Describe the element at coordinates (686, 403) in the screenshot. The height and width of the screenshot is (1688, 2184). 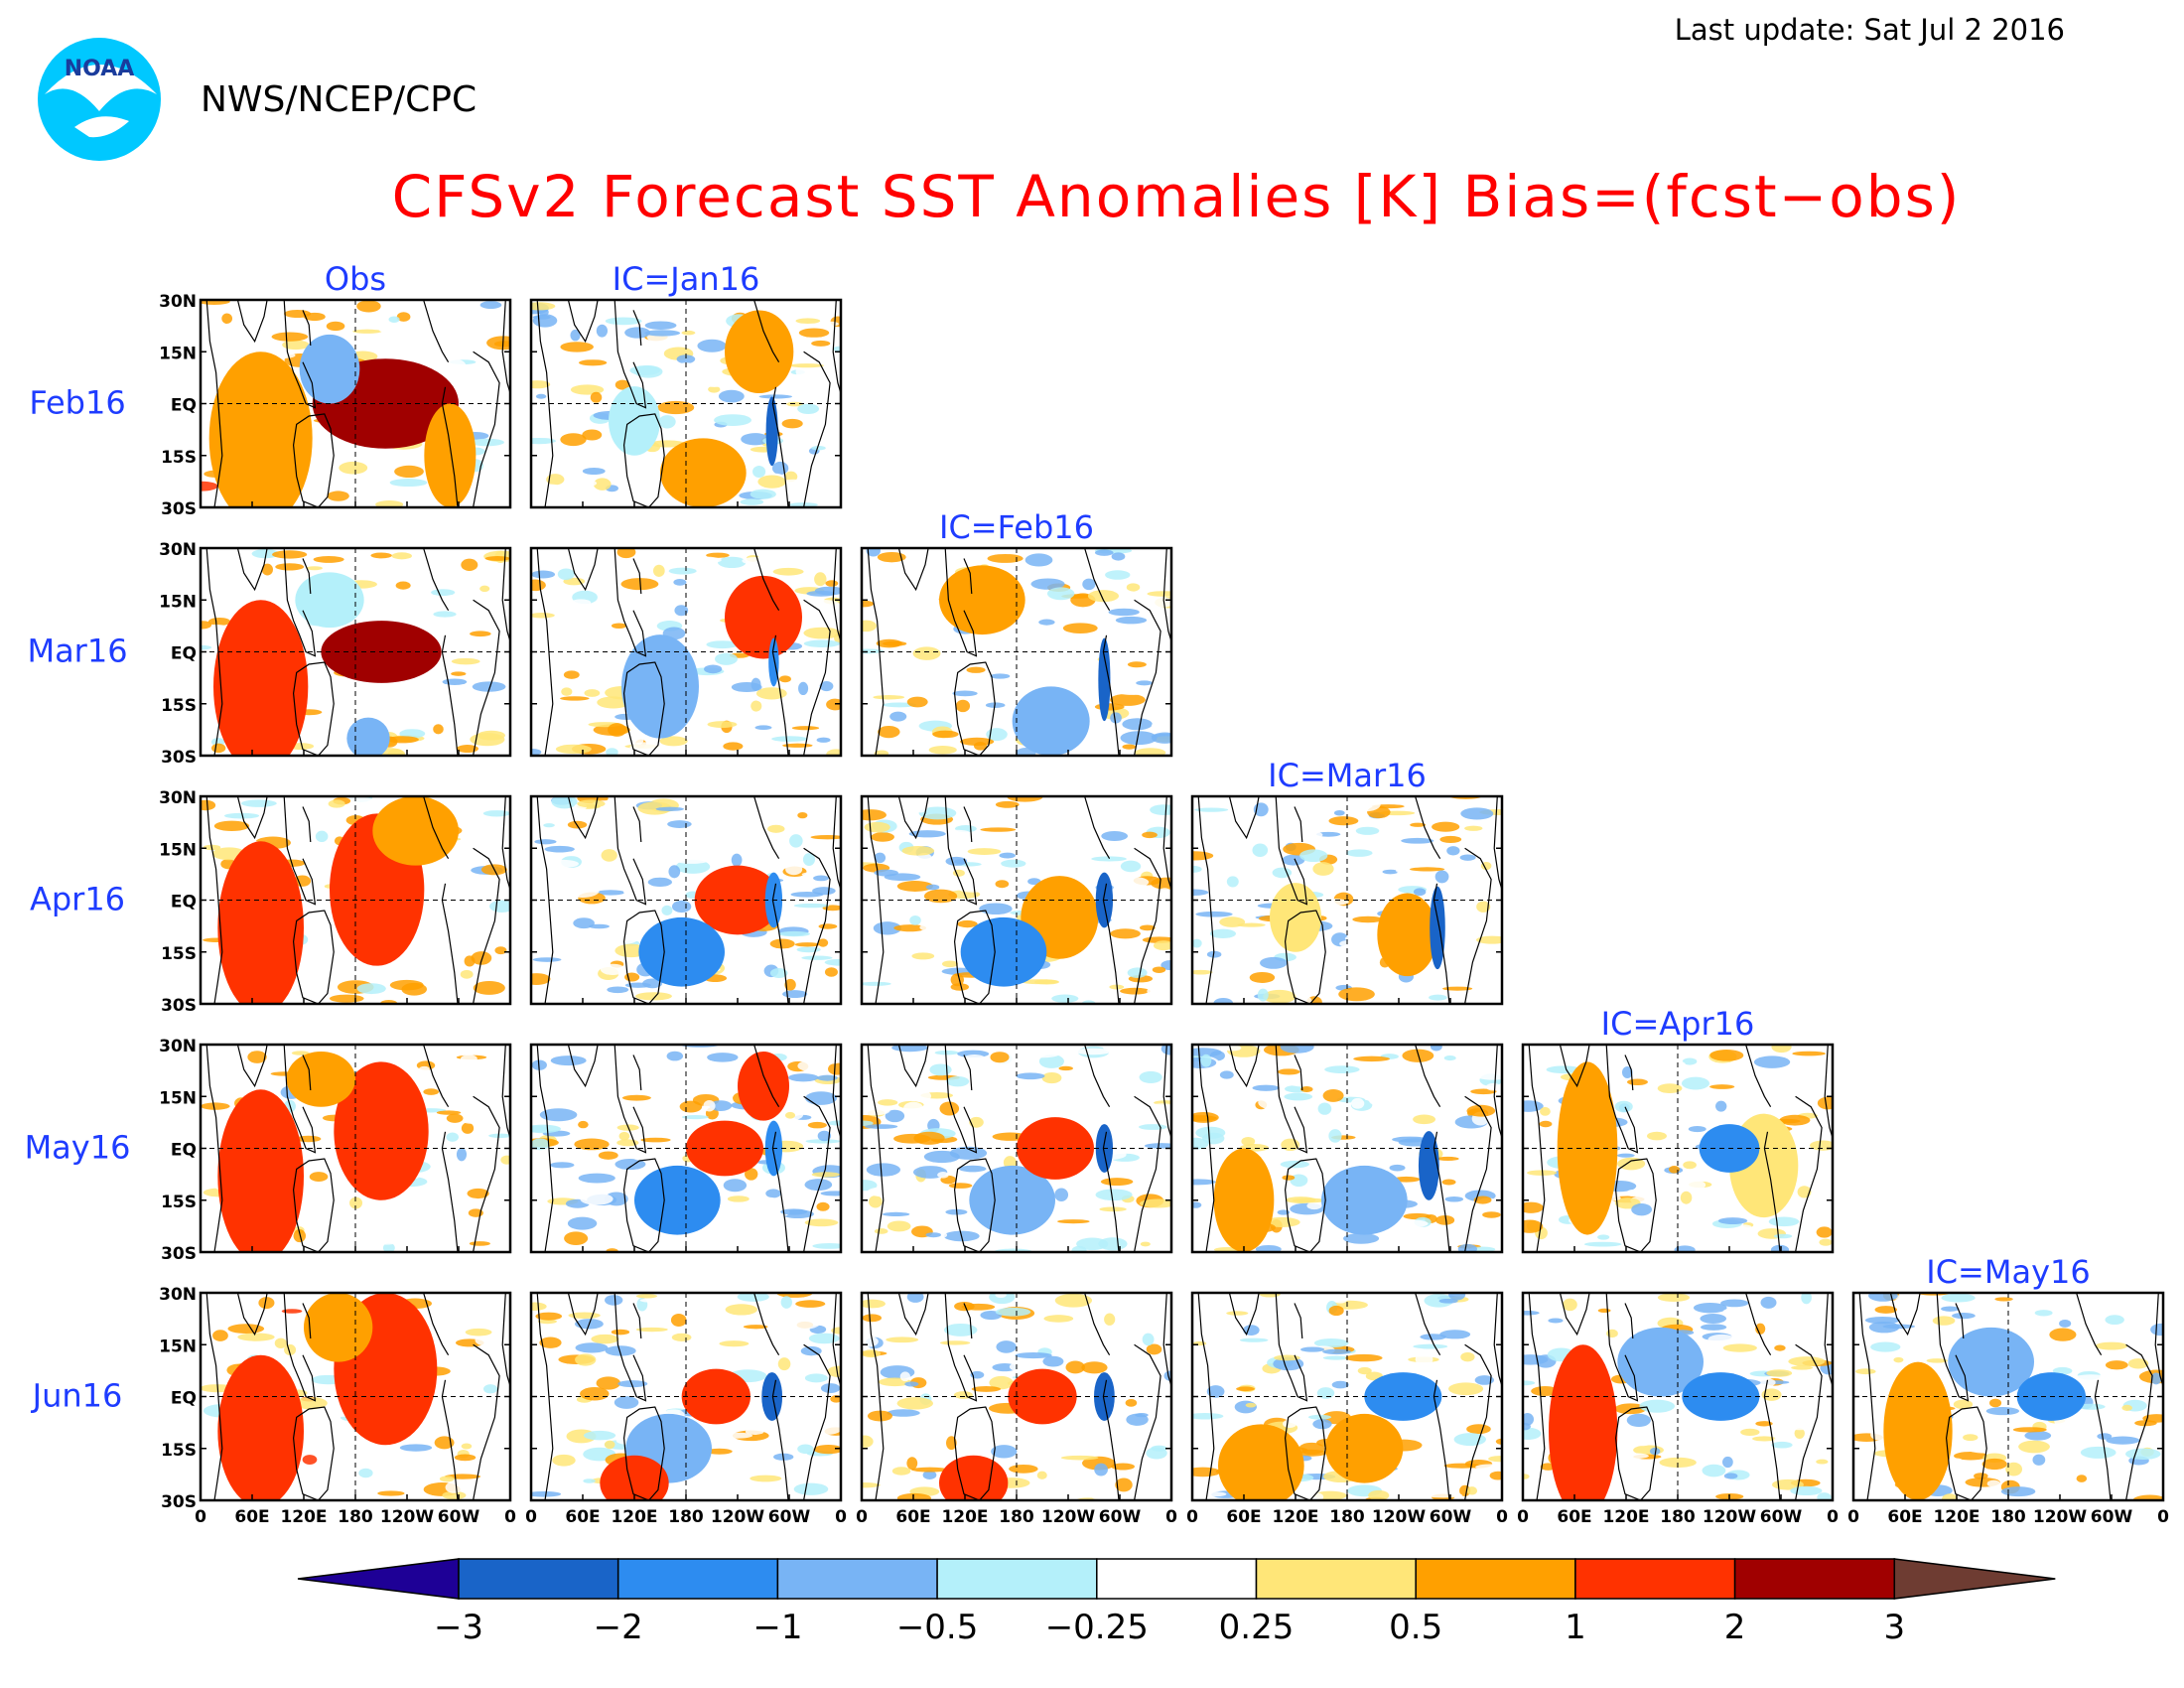
I see `map-panel` at that location.